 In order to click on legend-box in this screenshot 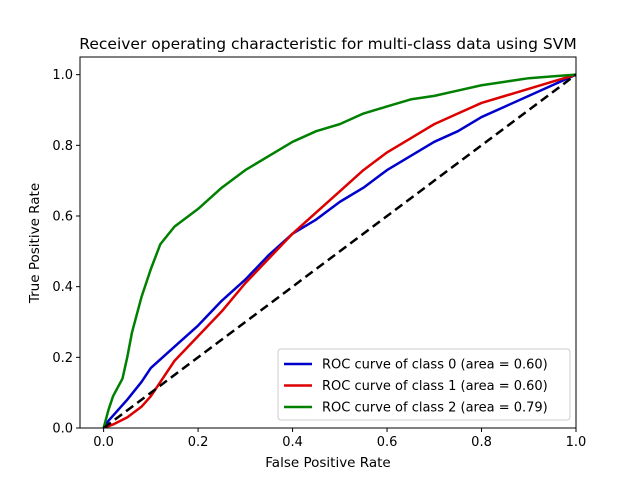, I will do `click(424, 384)`.